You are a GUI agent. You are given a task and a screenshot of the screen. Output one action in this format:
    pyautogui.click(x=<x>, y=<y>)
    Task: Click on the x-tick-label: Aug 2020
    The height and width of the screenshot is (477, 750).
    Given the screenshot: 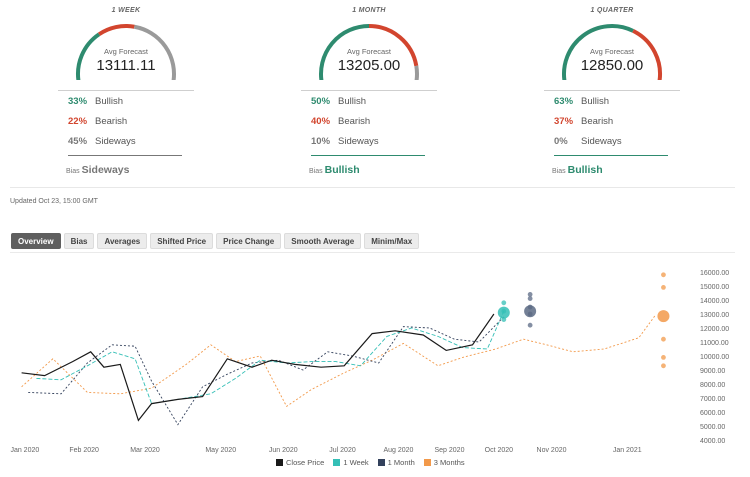 What is the action you would take?
    pyautogui.click(x=398, y=450)
    